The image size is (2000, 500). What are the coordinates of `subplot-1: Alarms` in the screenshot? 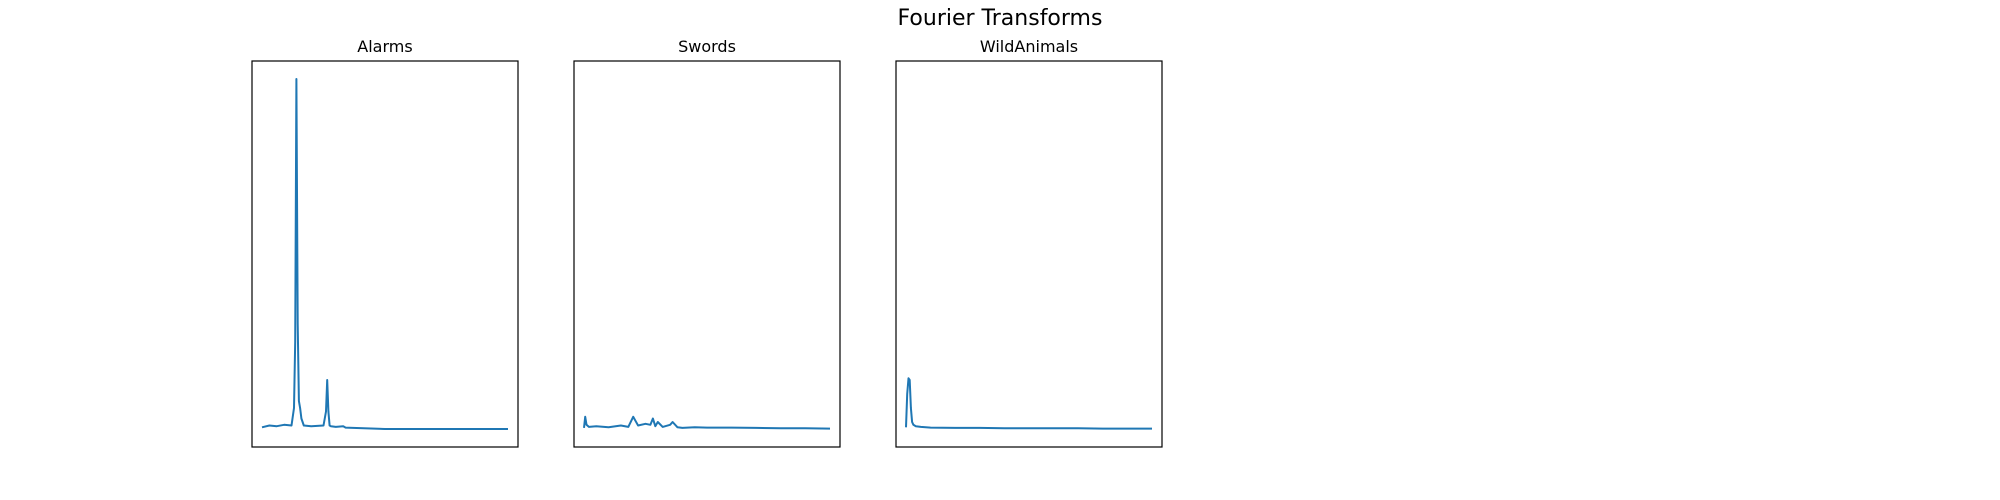 It's located at (385, 242).